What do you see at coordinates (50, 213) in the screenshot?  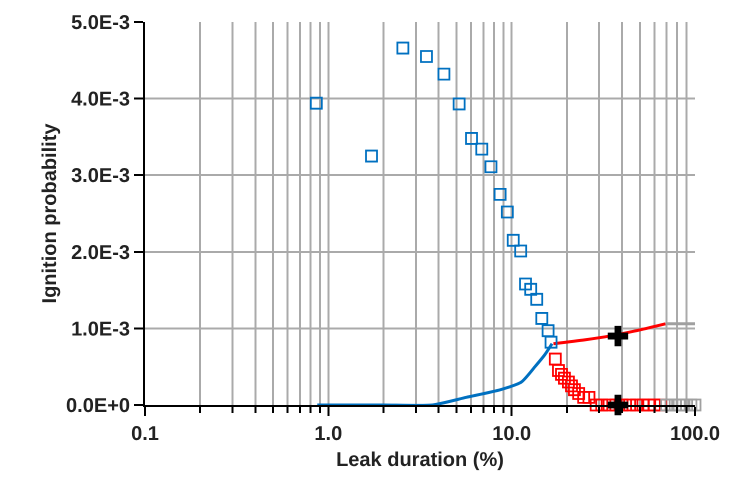 I see `y-axis-title: Ignition probability` at bounding box center [50, 213].